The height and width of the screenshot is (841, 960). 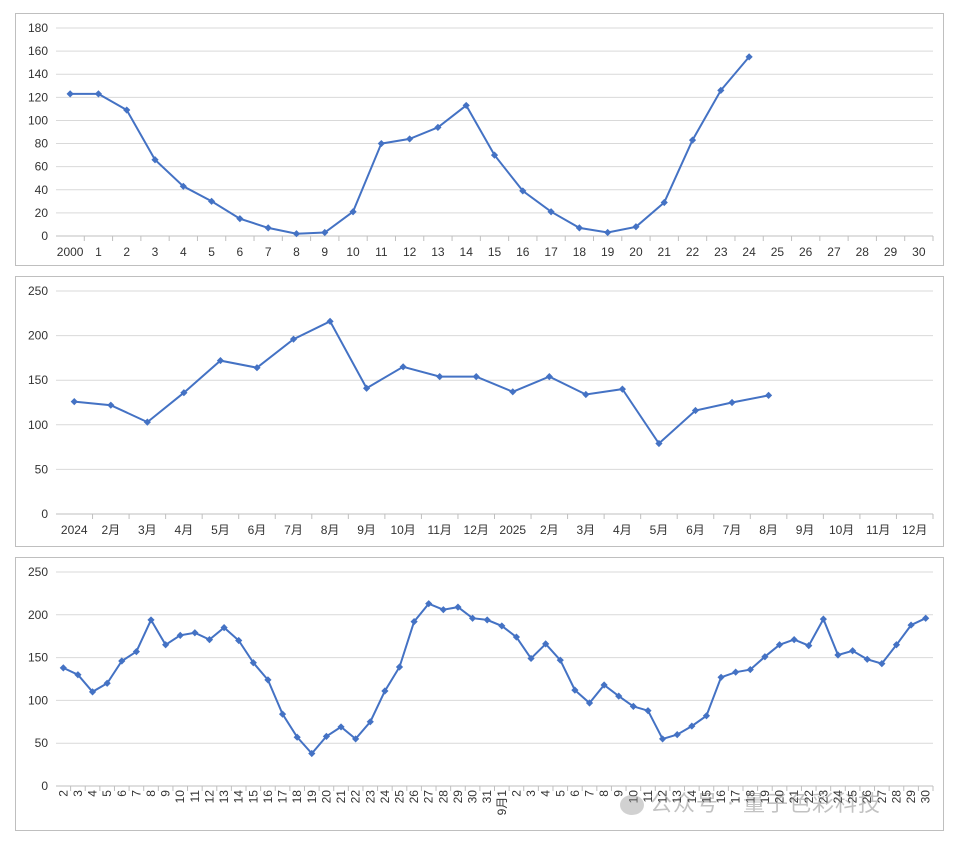 What do you see at coordinates (326, 797) in the screenshot?
I see `x-tick-label: 20` at bounding box center [326, 797].